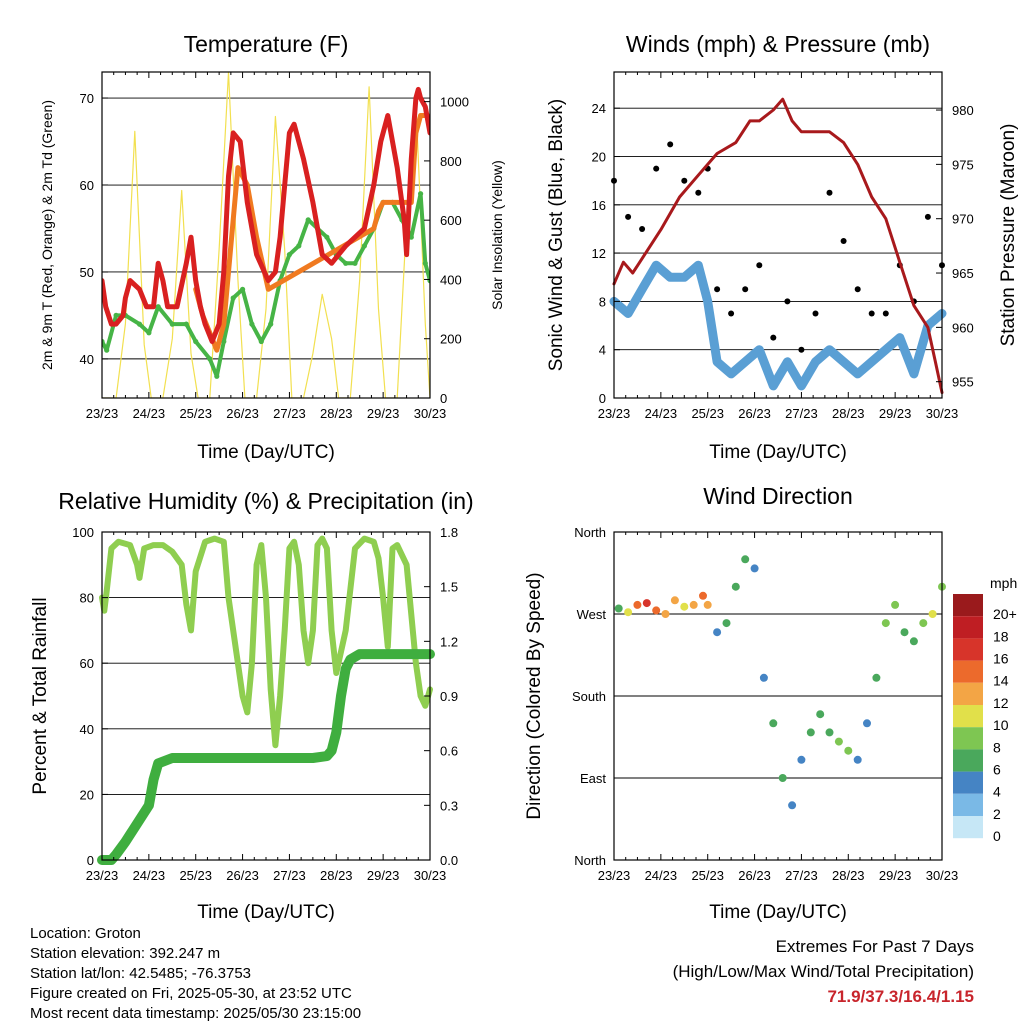  Describe the element at coordinates (534, 695) in the screenshot. I see `direction-ylabel-left: Direction (Colored By Speed)` at that location.